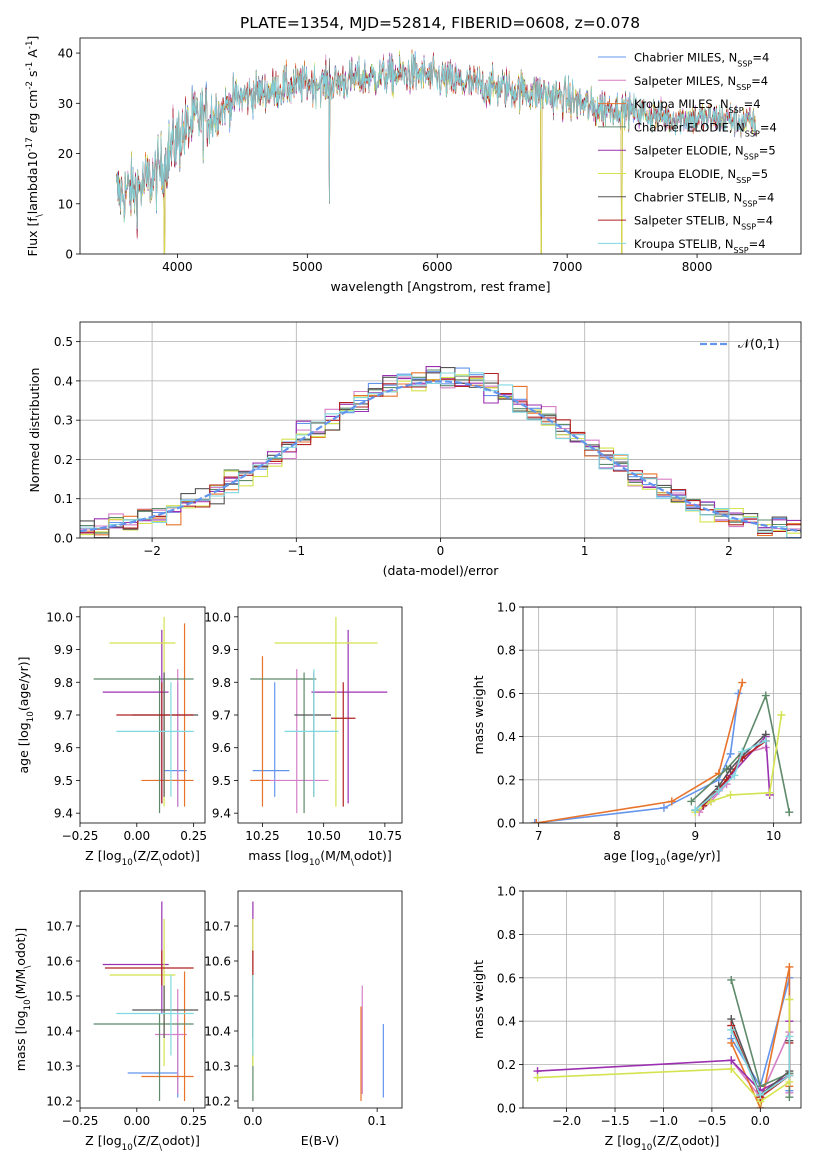  Describe the element at coordinates (506, 935) in the screenshot. I see `y-tick-label: 0.8` at that location.